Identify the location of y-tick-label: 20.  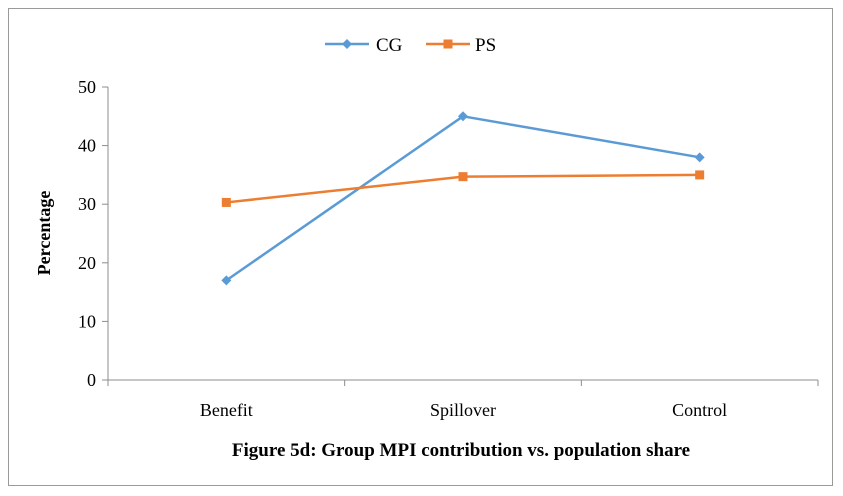
(87, 263).